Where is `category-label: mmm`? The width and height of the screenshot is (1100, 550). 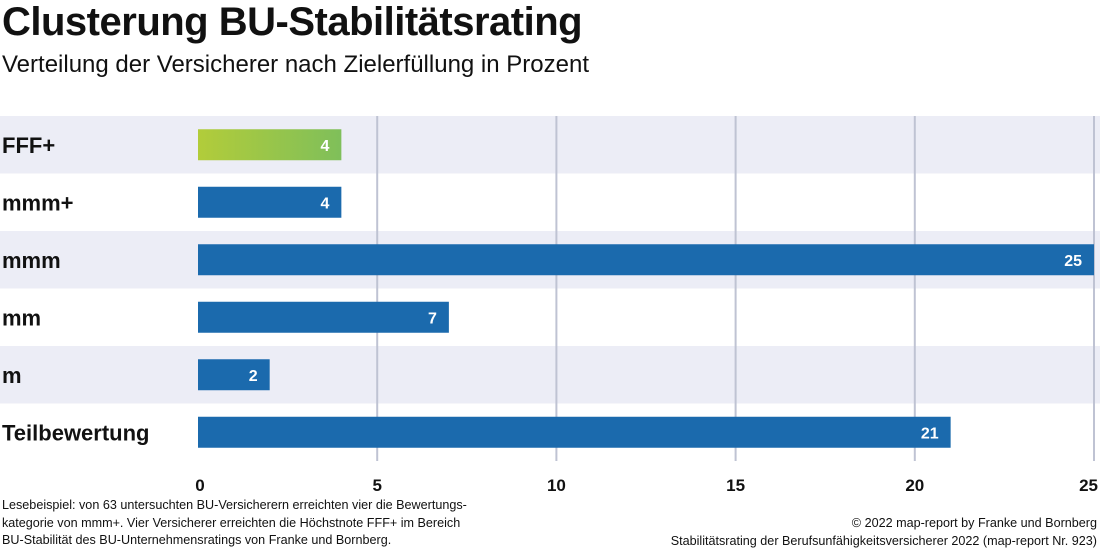 category-label: mmm is located at coordinates (31, 260).